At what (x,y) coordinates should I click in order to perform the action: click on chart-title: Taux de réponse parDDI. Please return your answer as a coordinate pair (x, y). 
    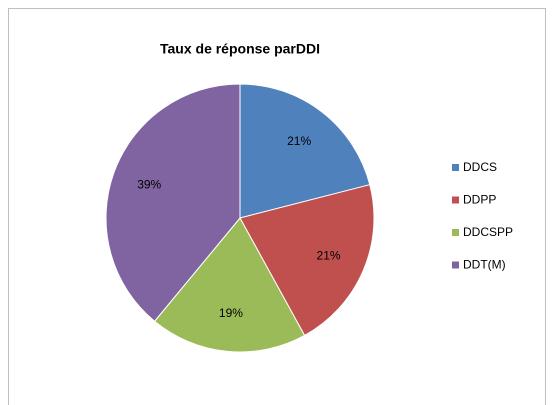
    Looking at the image, I should click on (240, 49).